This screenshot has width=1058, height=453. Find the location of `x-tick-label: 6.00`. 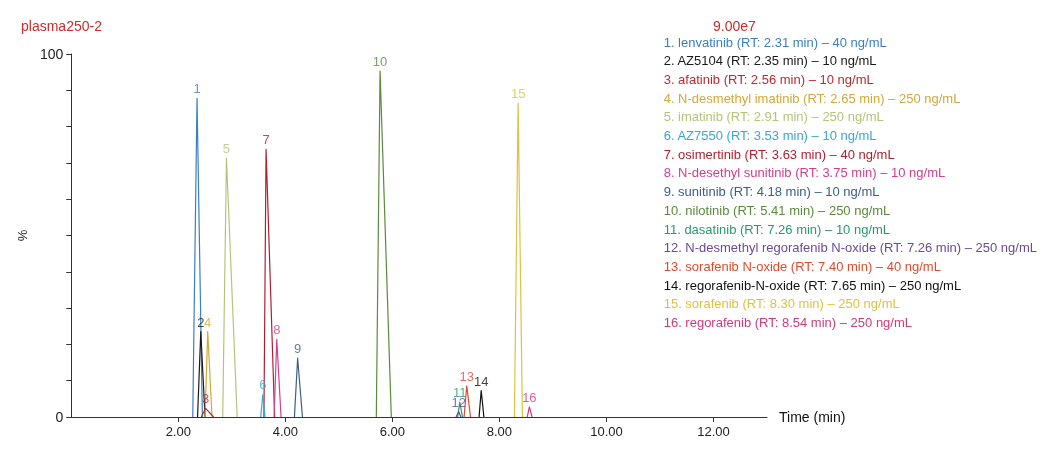

x-tick-label: 6.00 is located at coordinates (392, 431).